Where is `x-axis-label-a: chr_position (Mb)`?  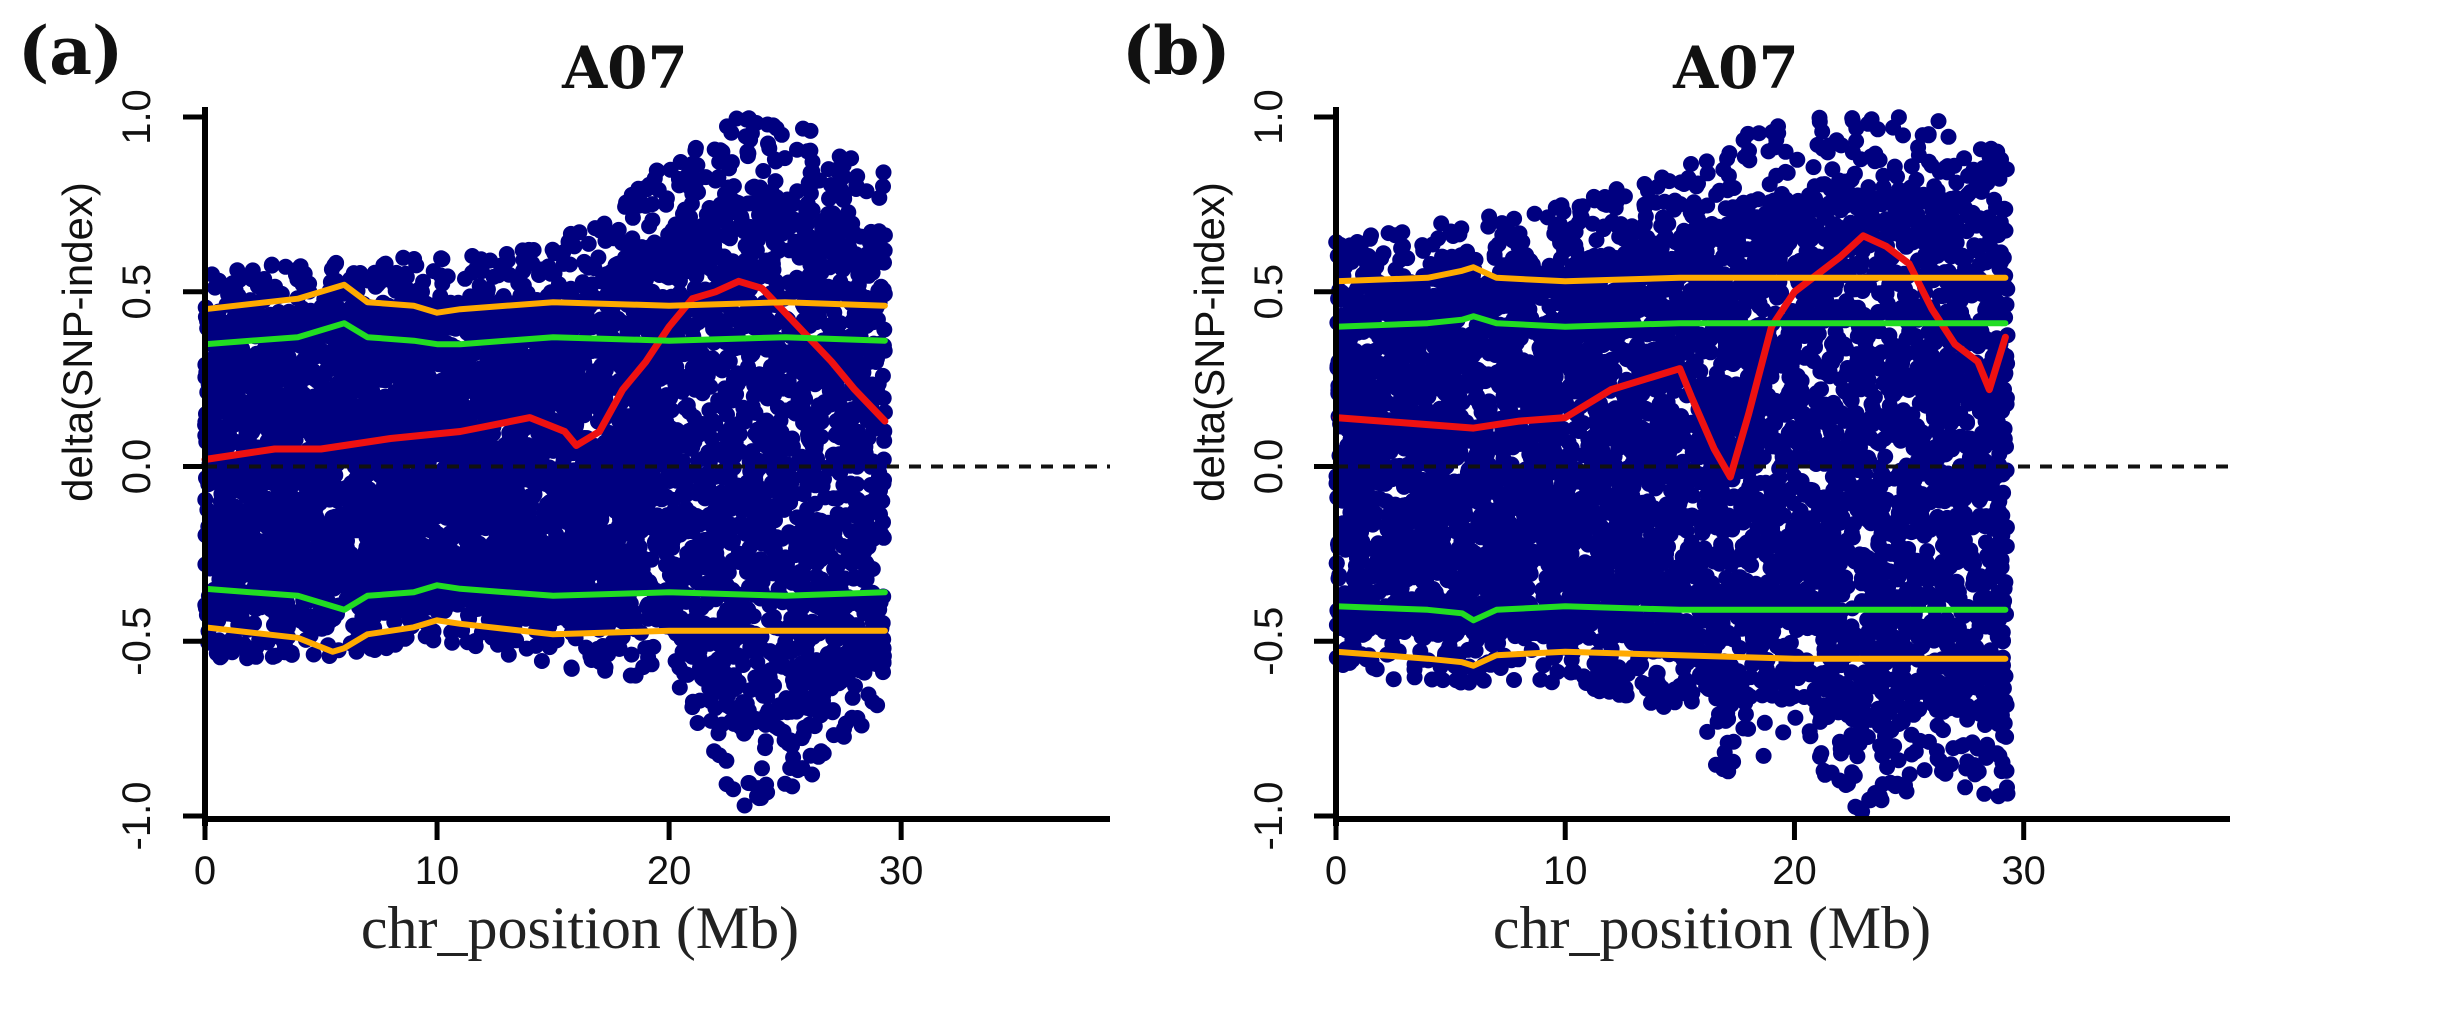 x-axis-label-a: chr_position (Mb) is located at coordinates (580, 928).